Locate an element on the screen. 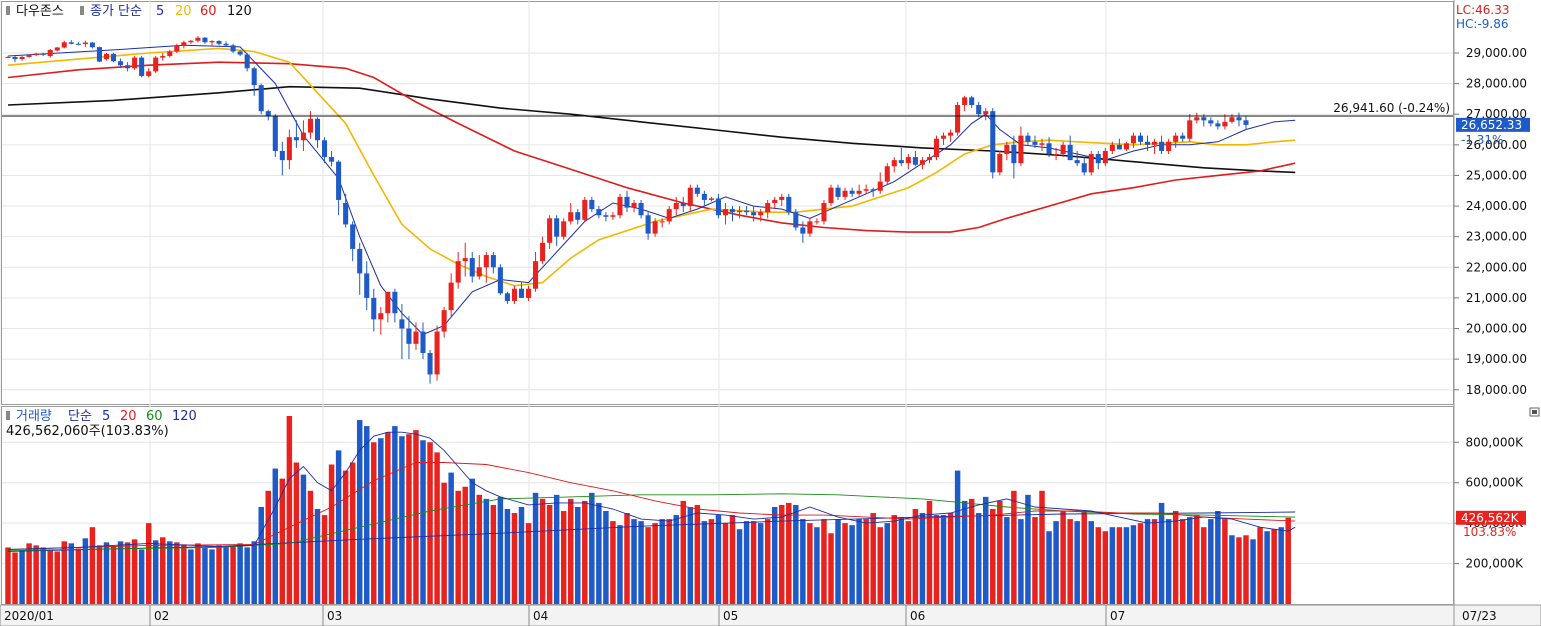 This screenshot has height=626, width=1541. previous-close-label: 26,941.60 (-0.24%) is located at coordinates (1391, 108).